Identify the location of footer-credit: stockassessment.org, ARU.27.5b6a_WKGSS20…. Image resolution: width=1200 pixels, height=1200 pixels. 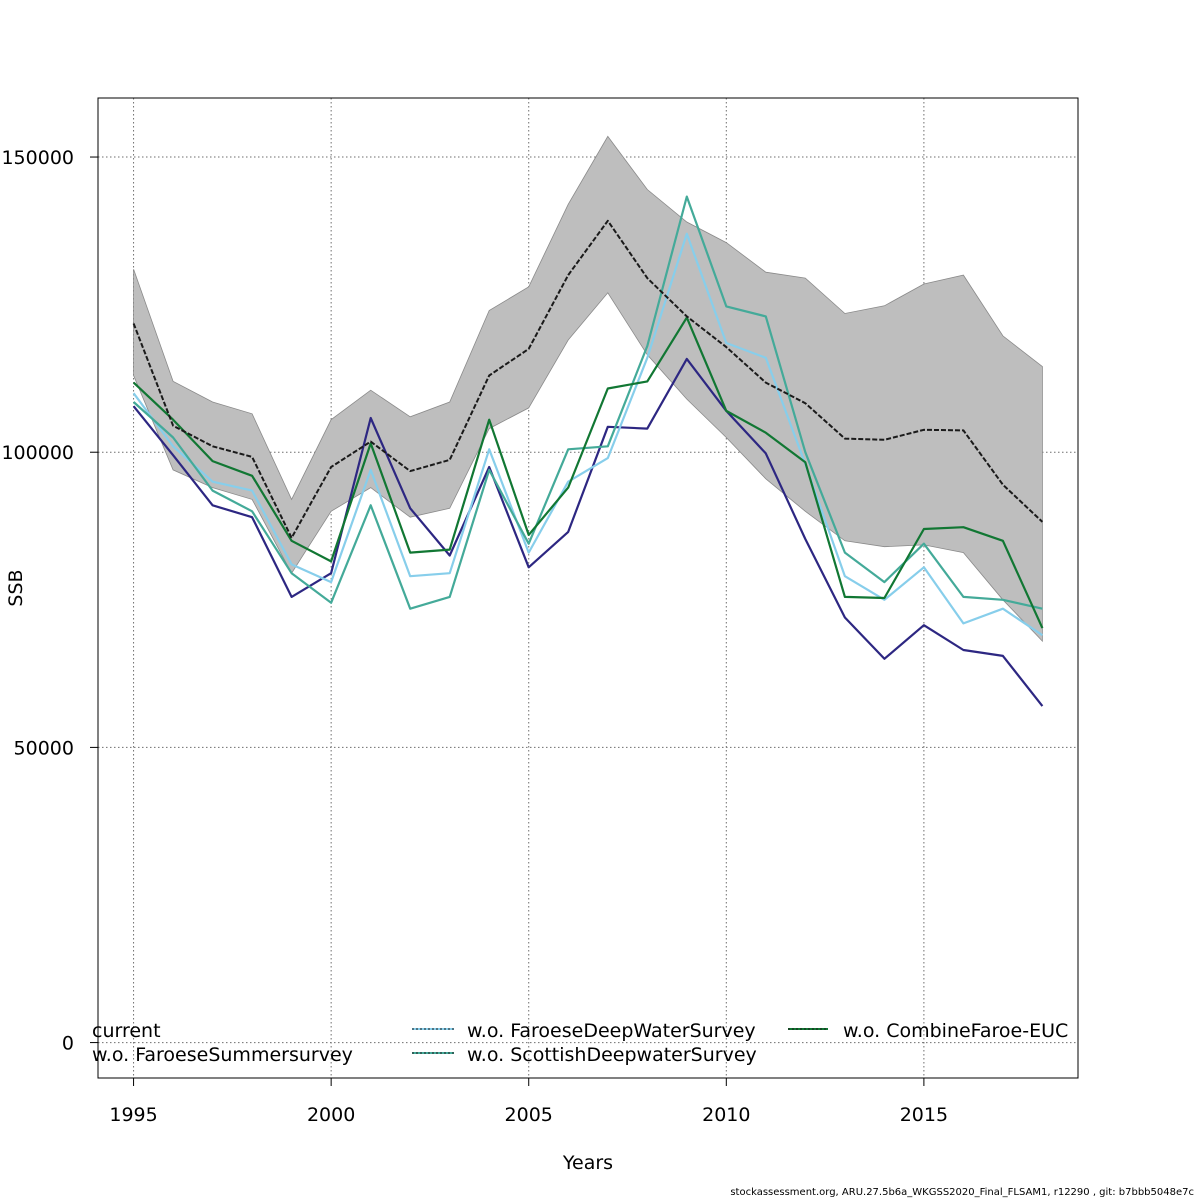
(962, 1192).